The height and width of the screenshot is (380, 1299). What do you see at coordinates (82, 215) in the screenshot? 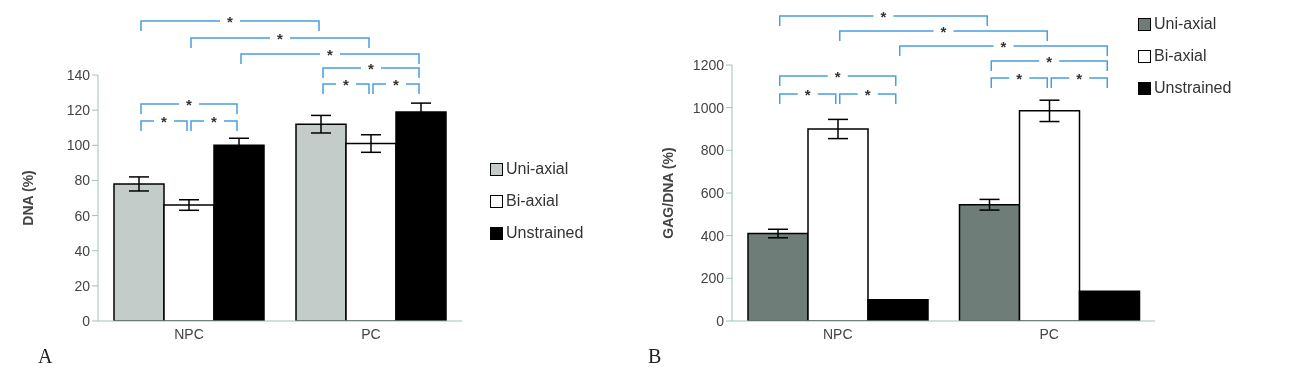
I see `y-tick-label: 60` at bounding box center [82, 215].